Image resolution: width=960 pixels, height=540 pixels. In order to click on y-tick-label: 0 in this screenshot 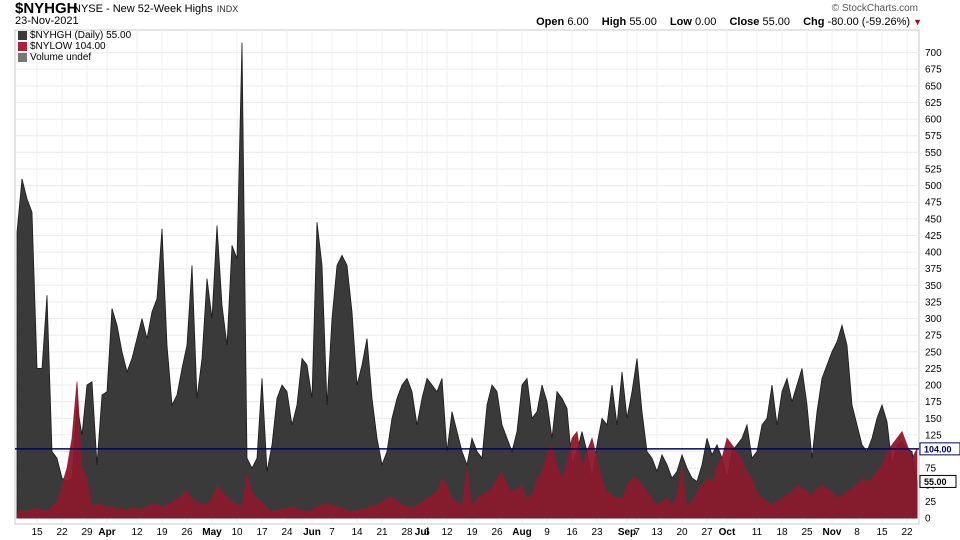, I will do `click(928, 519)`.